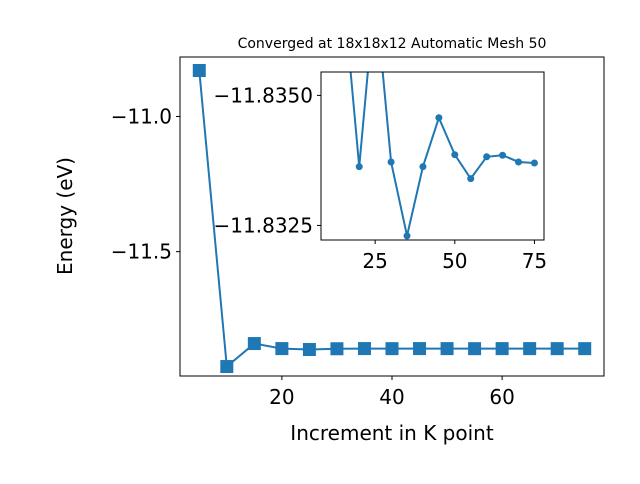 This screenshot has height=484, width=640. I want to click on main-x-tick-label: 20, so click(281, 397).